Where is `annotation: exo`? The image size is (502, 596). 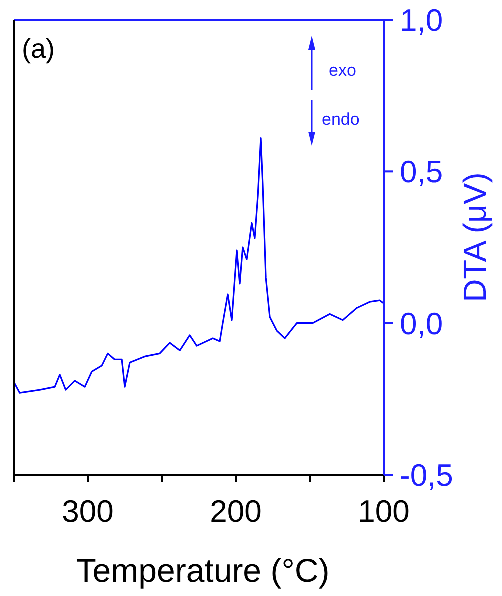
annotation: exo is located at coordinates (342, 70).